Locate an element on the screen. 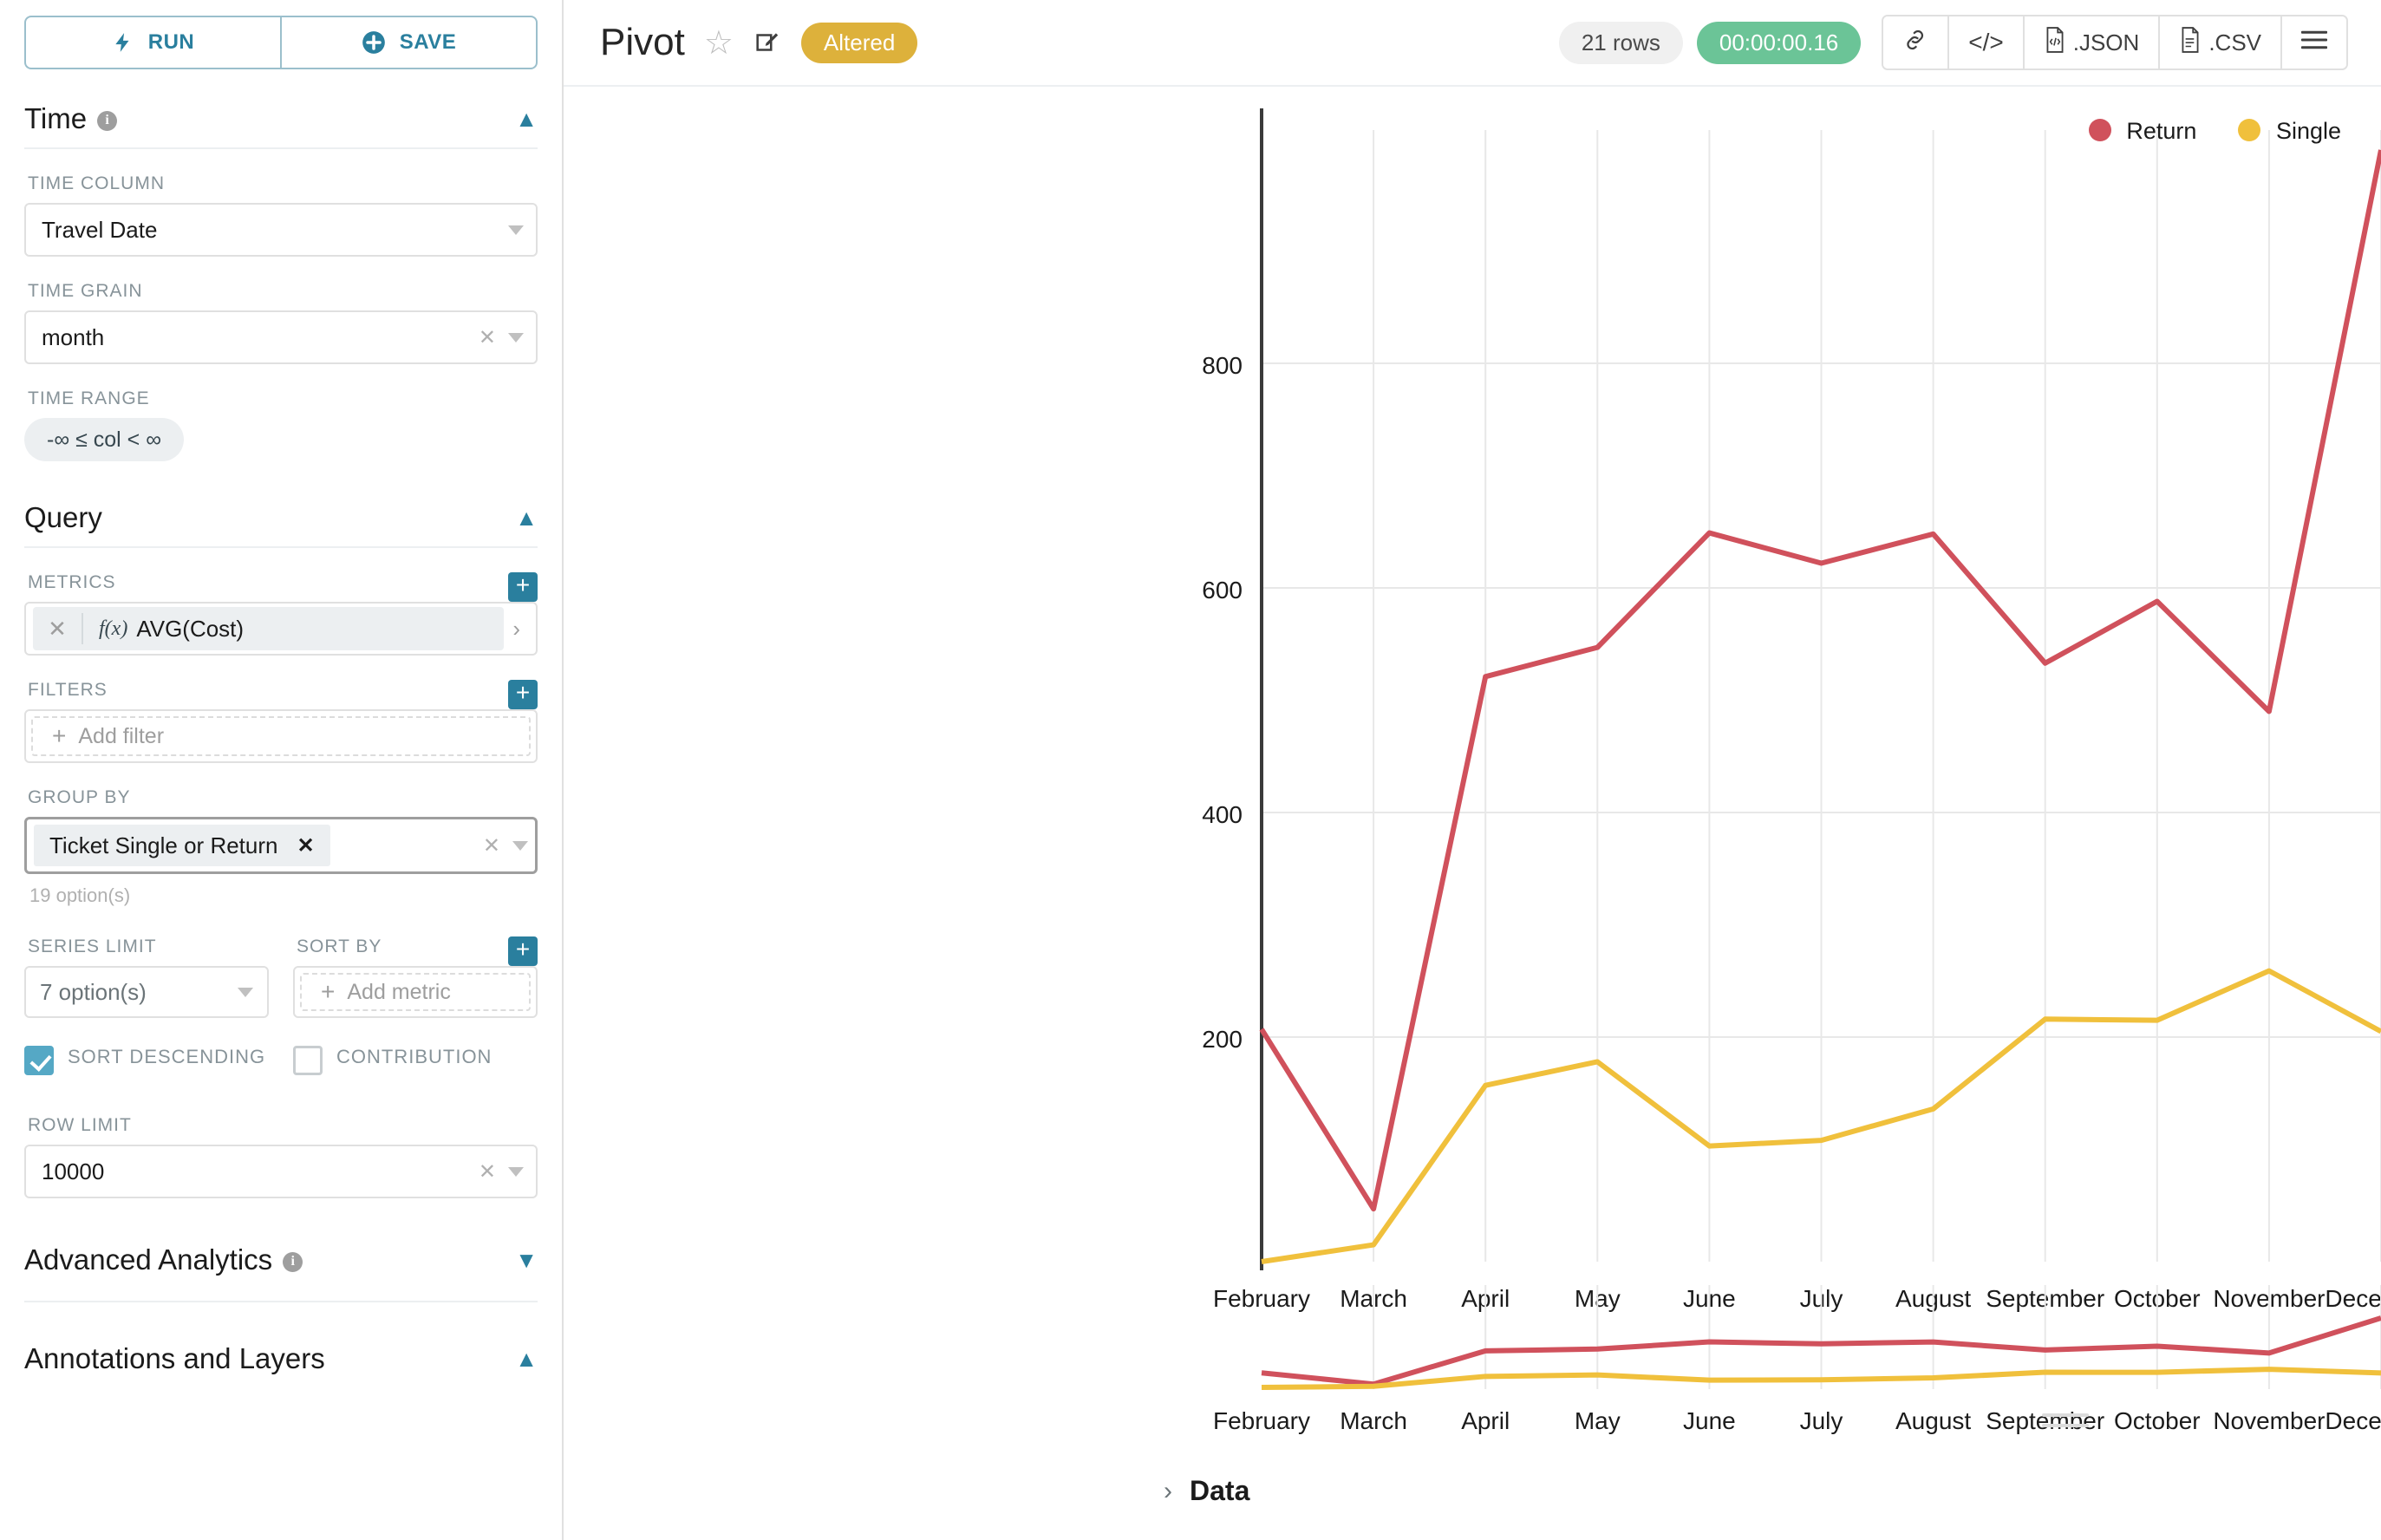  sort-descending-checkbox is located at coordinates (39, 1060).